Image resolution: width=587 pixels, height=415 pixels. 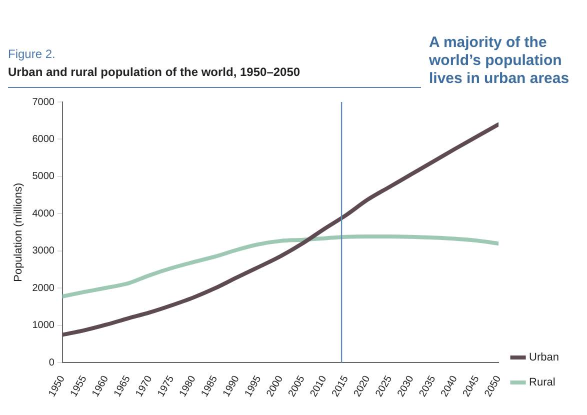 I want to click on y-tick-label: 6000, so click(x=43, y=139).